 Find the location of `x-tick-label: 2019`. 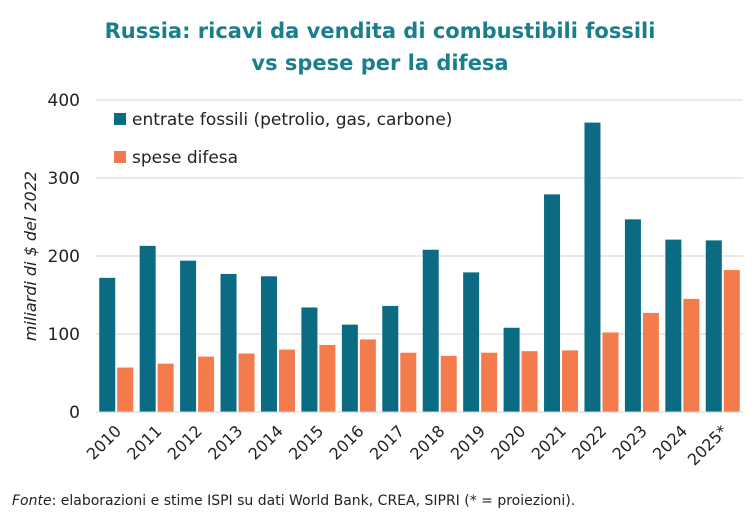

x-tick-label: 2019 is located at coordinates (468, 442).